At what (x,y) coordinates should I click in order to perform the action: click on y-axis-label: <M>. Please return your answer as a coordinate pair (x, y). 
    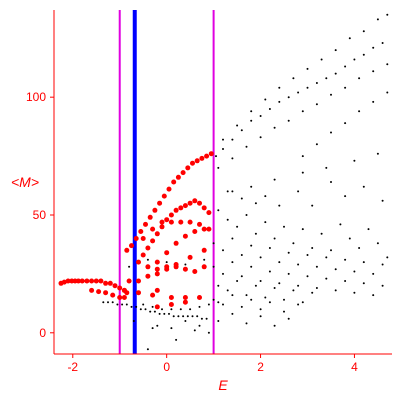
    Looking at the image, I should click on (25, 182).